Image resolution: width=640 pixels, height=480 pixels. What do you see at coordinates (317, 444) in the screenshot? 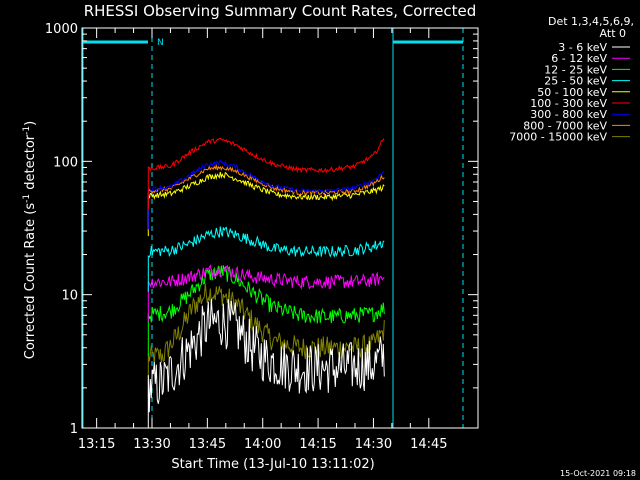
I see `x-tick-label: 14:15` at bounding box center [317, 444].